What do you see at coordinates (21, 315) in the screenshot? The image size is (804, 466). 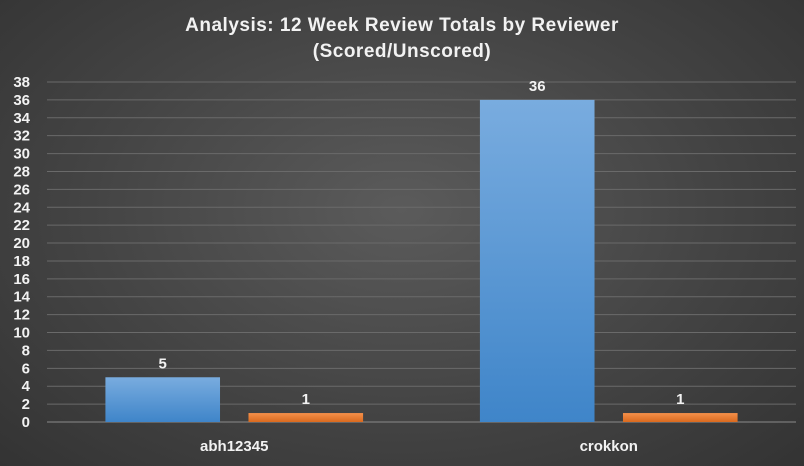 I see `y-tick-label: 12` at bounding box center [21, 315].